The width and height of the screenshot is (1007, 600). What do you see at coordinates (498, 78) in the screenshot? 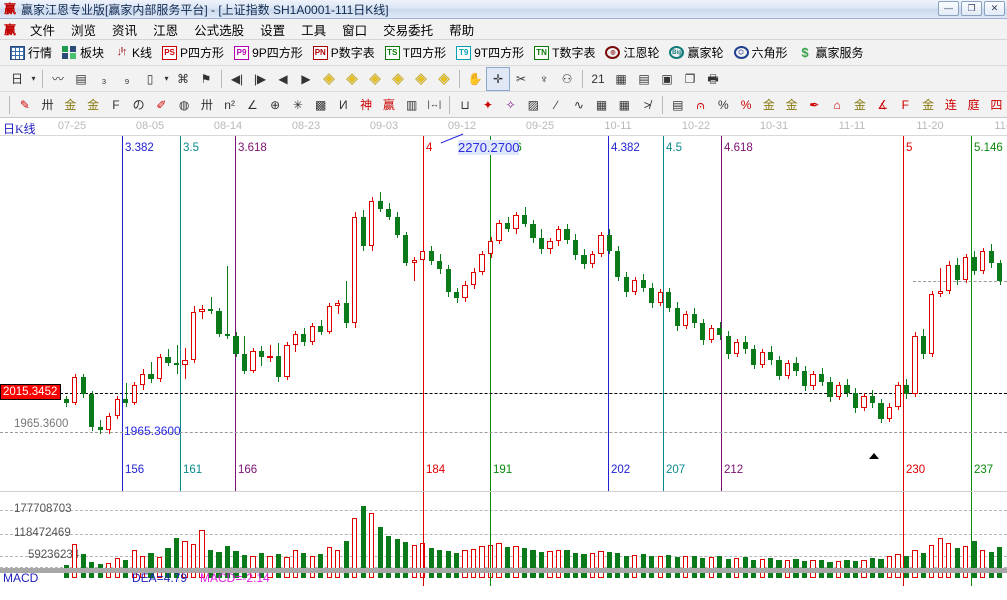
I see `crosshair-tool-icon: ✛` at bounding box center [498, 78].